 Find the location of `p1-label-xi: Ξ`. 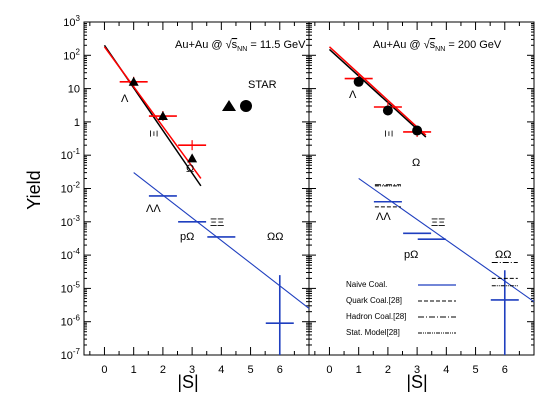

p1-label-xi: Ξ is located at coordinates (153, 133).